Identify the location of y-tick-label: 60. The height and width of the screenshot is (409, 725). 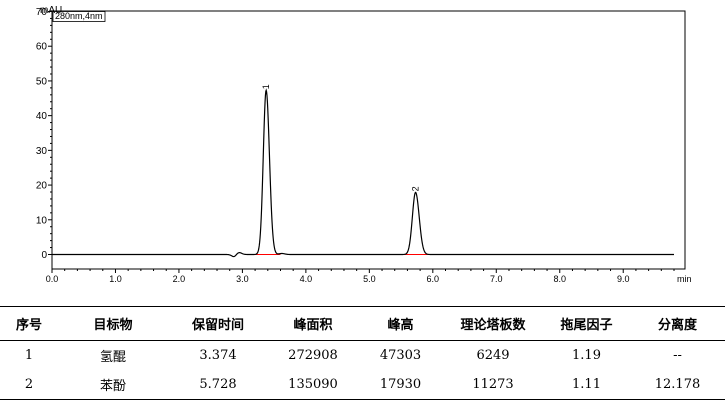
(42, 47).